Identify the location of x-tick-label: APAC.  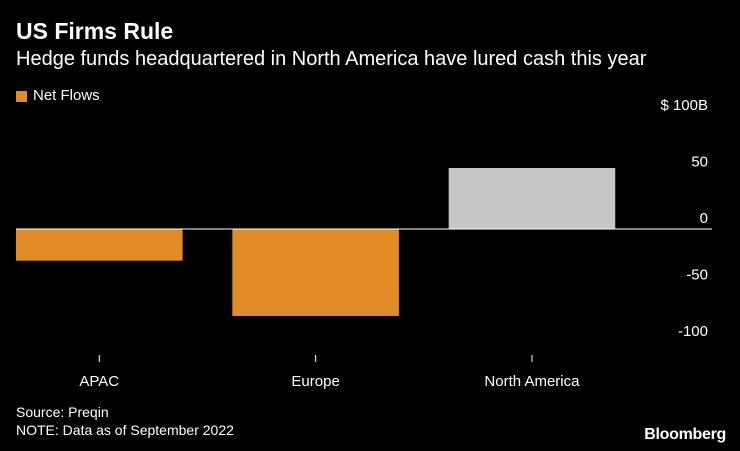
(99, 381).